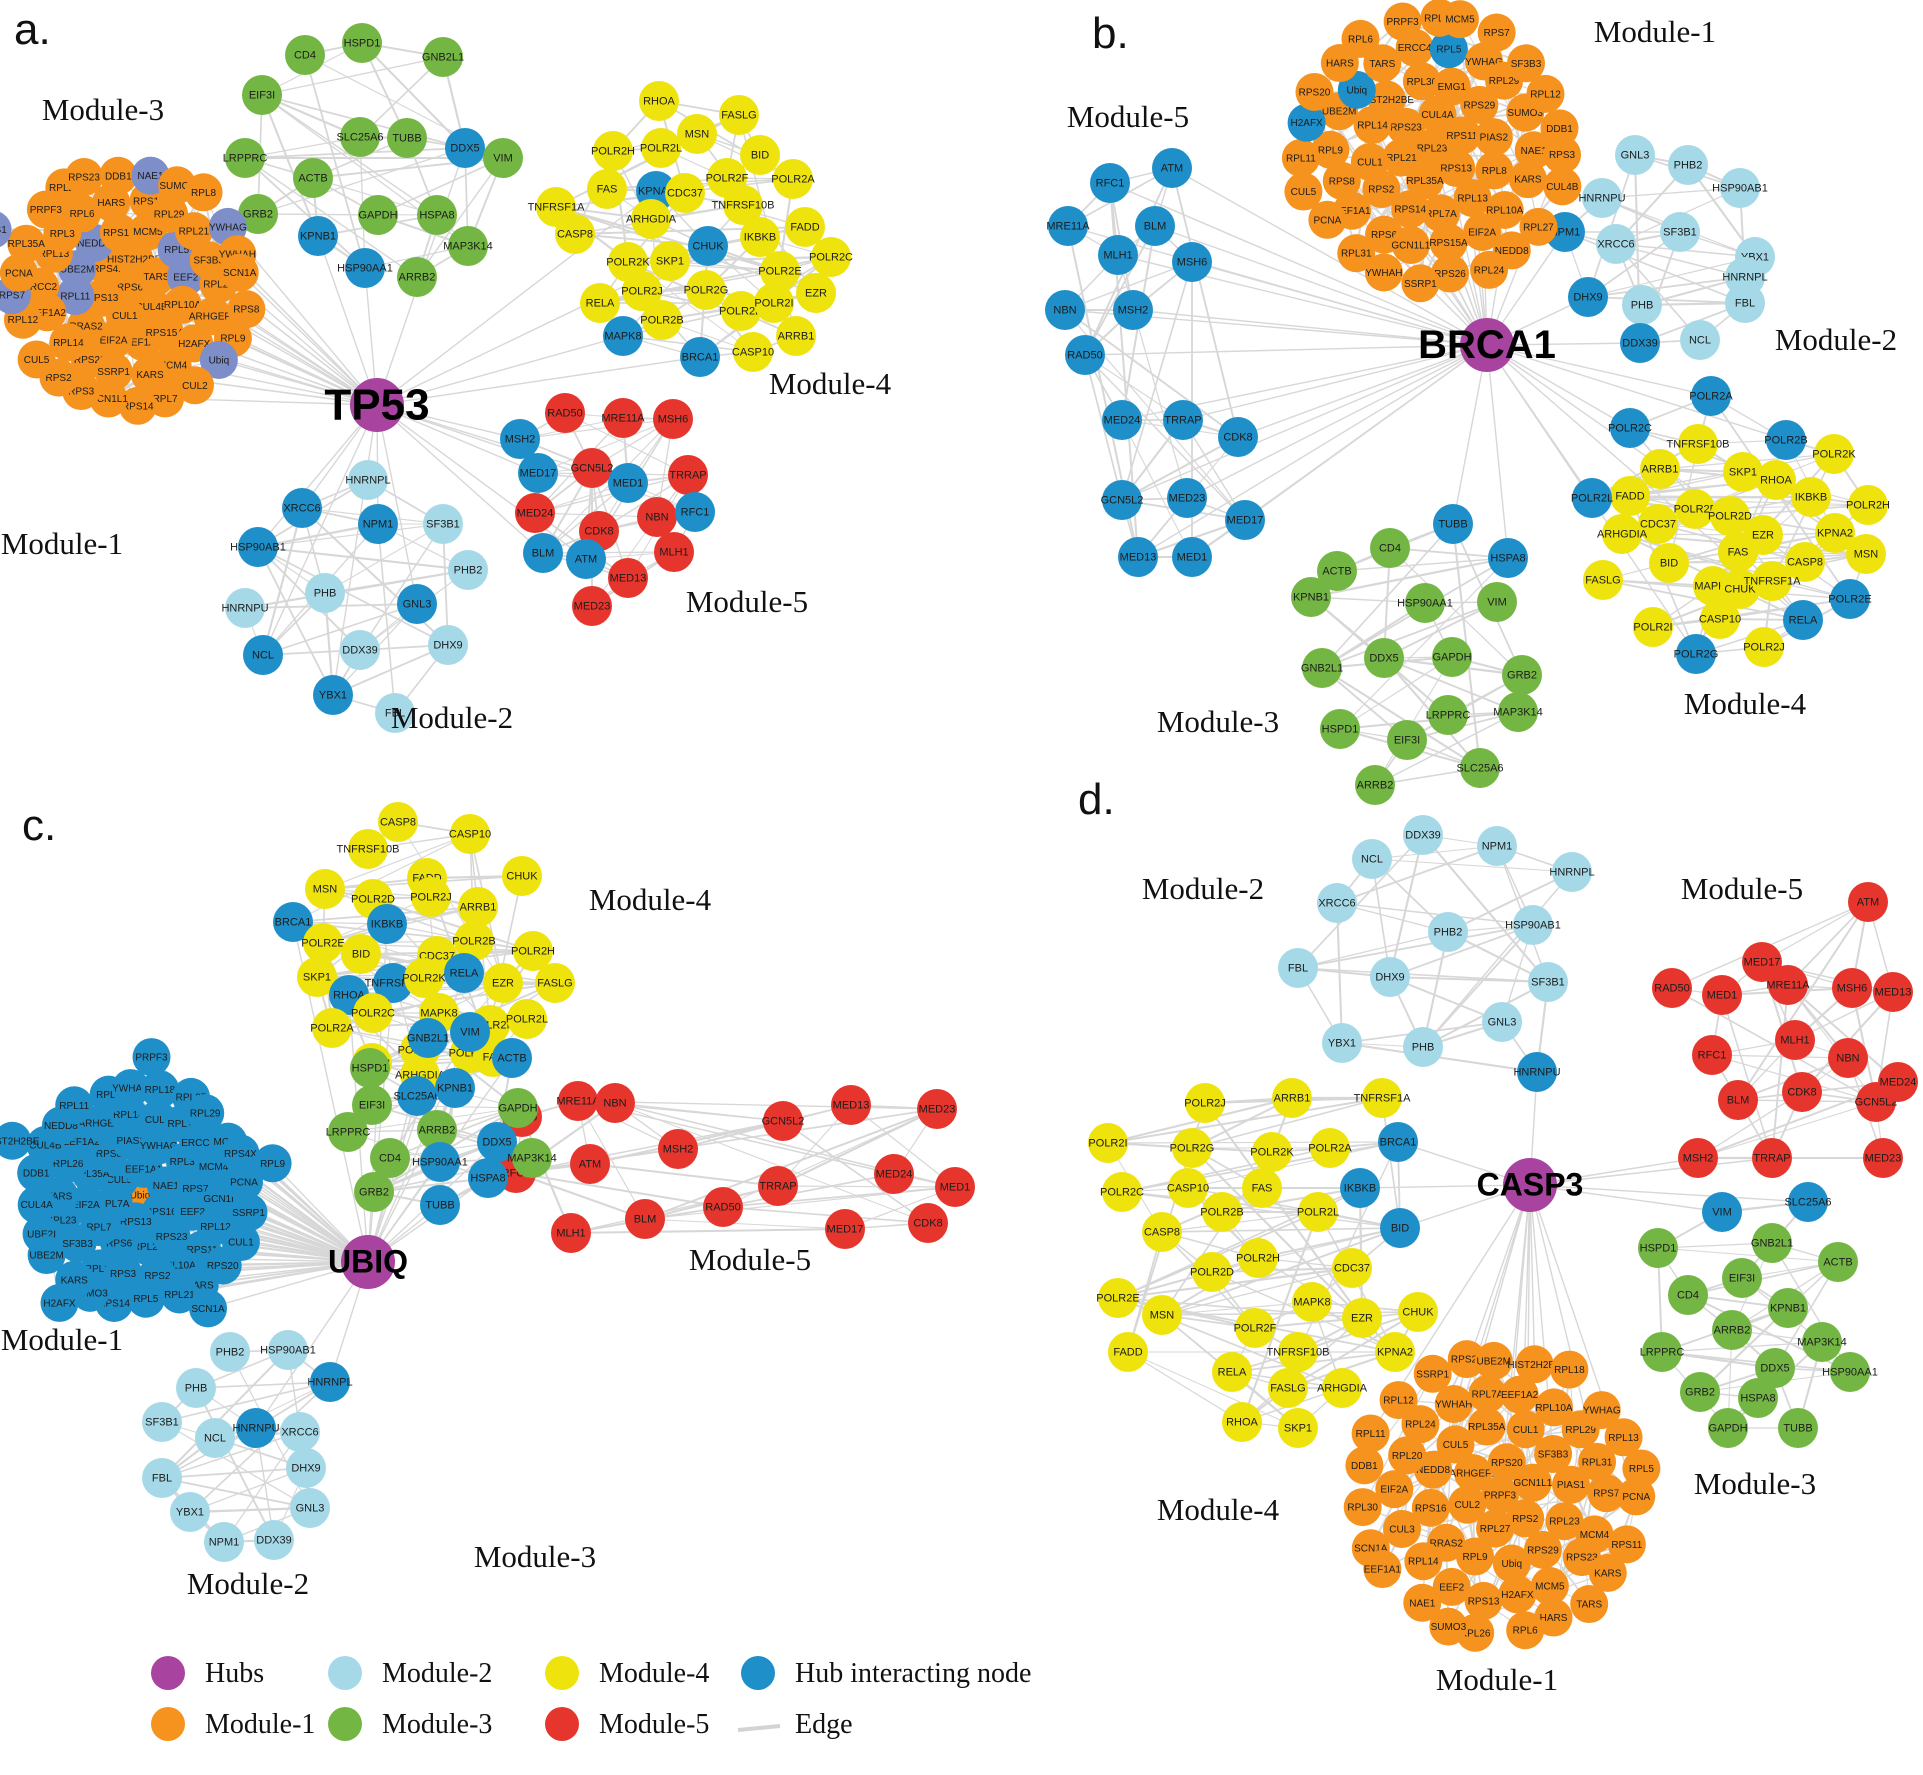  Describe the element at coordinates (1893, 992) in the screenshot. I see `node-MED13: MED13` at that location.